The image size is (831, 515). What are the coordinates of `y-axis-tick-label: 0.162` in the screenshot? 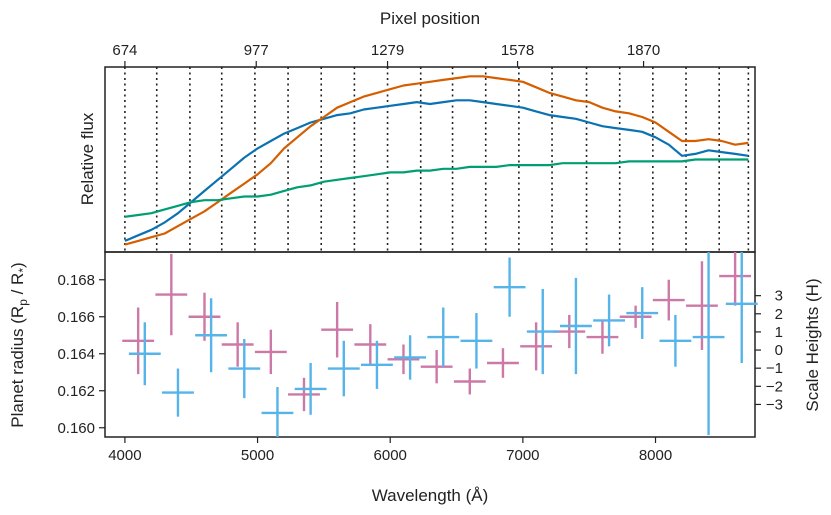 It's located at (76, 391).